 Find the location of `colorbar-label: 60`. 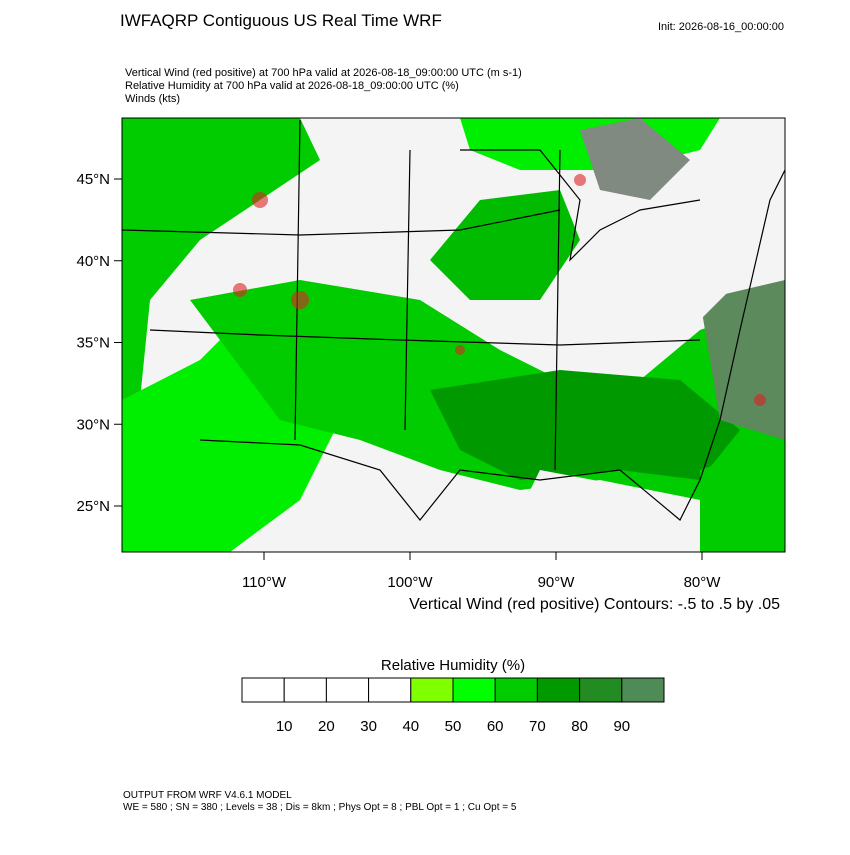

colorbar-label: 60 is located at coordinates (495, 726).